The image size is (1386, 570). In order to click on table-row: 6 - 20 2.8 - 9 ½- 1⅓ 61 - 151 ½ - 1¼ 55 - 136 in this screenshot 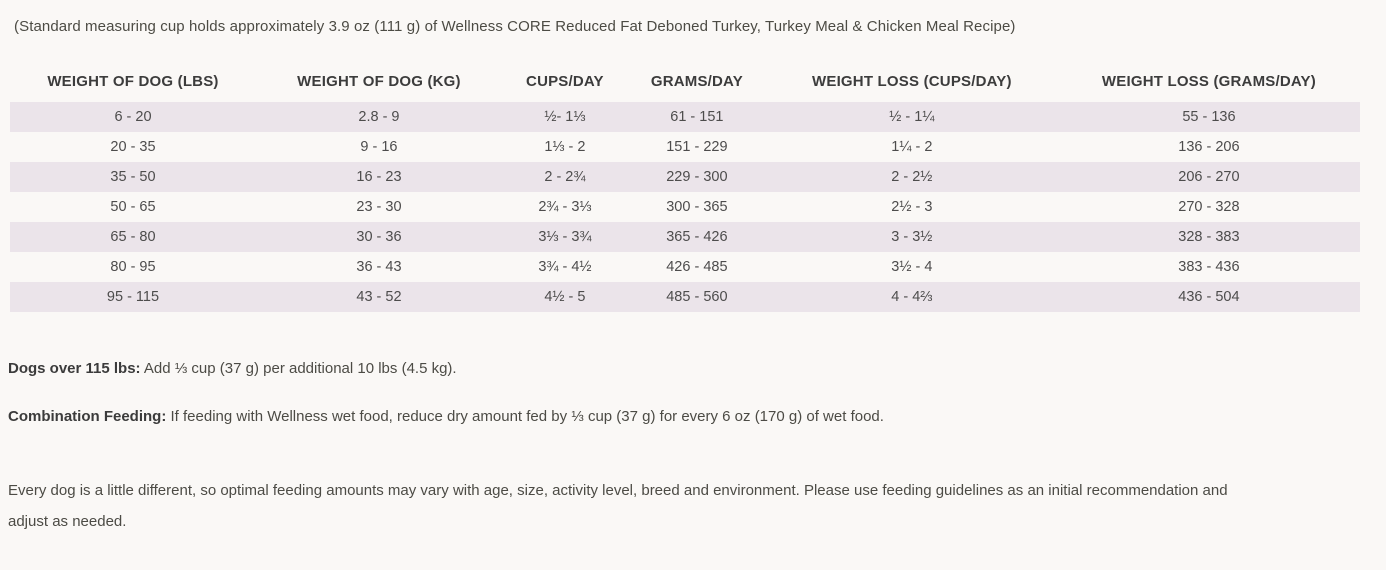, I will do `click(685, 117)`.